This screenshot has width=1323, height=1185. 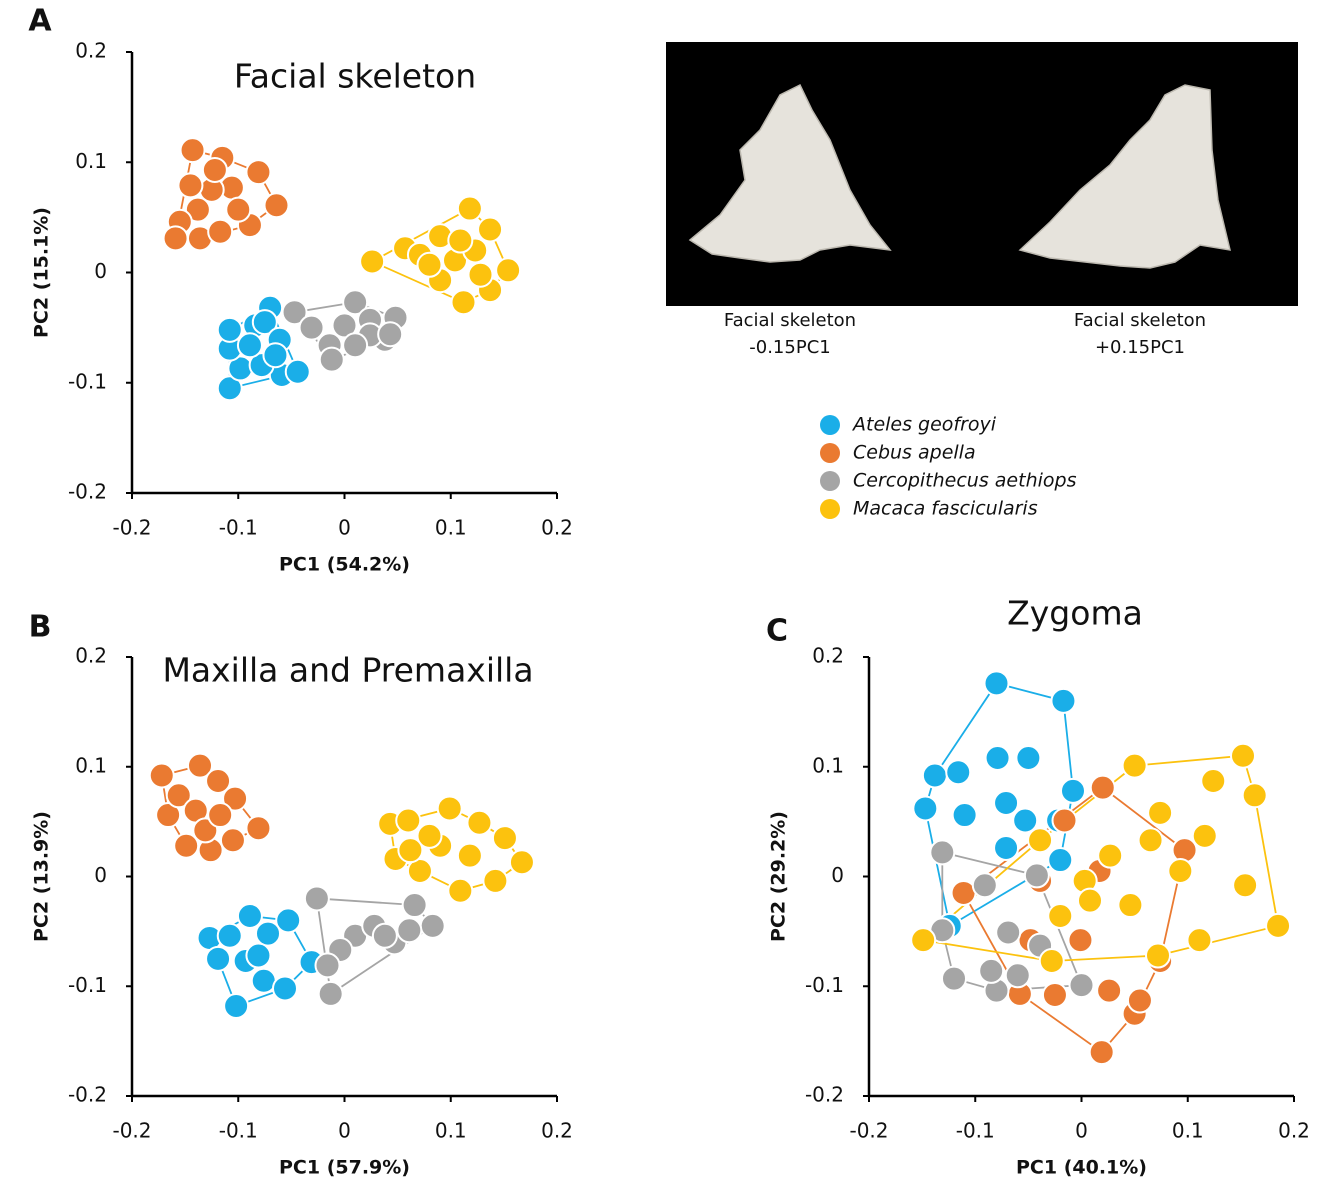 What do you see at coordinates (965, 481) in the screenshot?
I see `legend-label: Cercopithecus aethiops` at bounding box center [965, 481].